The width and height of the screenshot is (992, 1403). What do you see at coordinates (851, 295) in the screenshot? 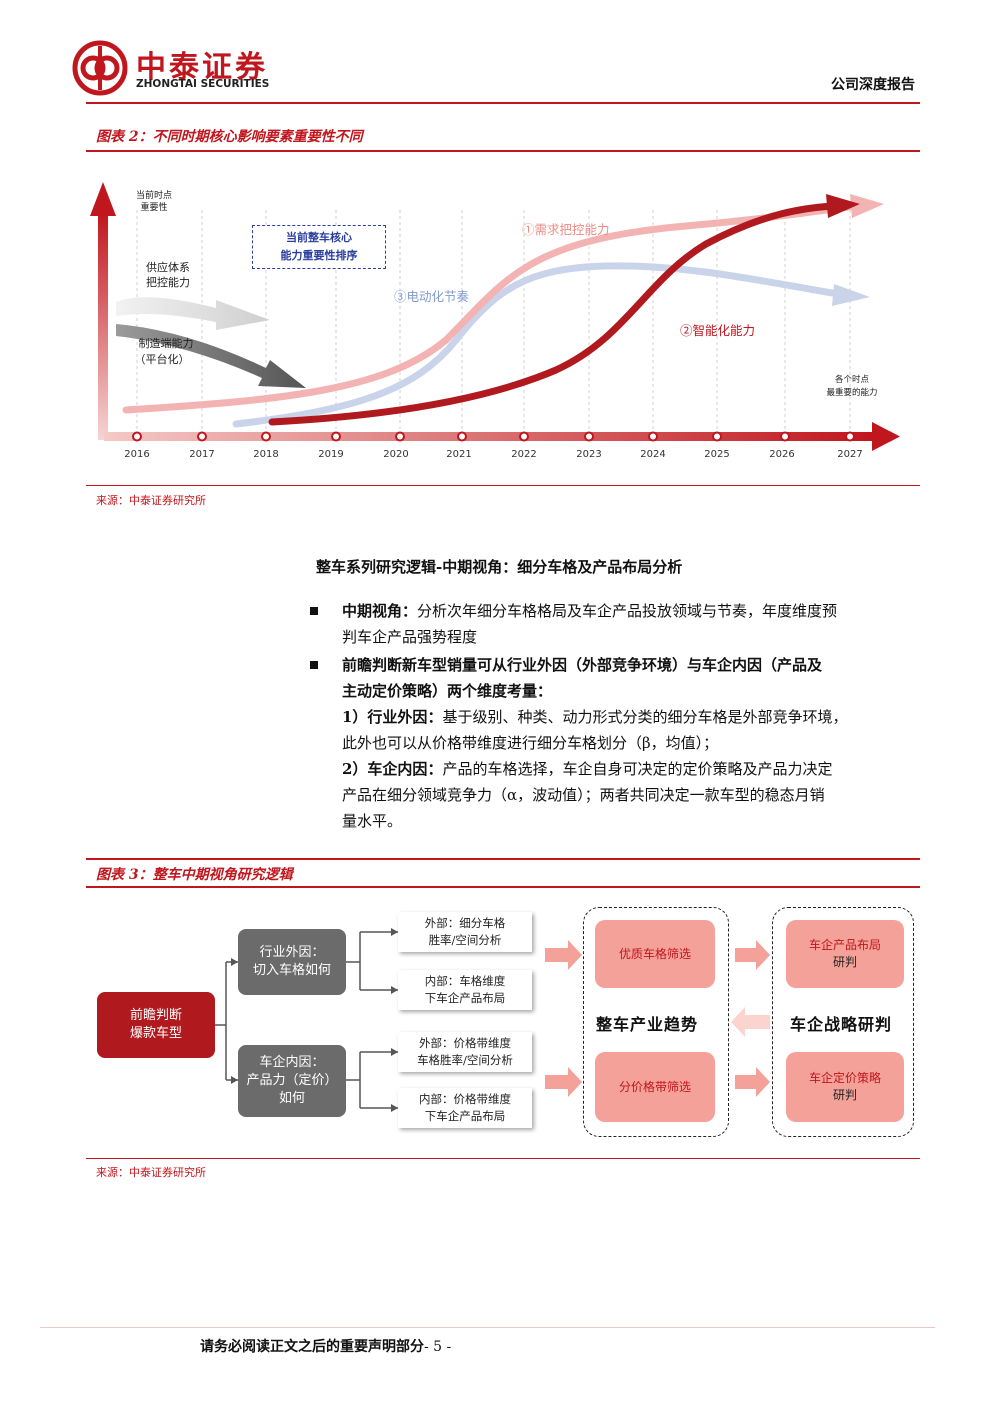
I see `curve-electrification-arrowhead` at bounding box center [851, 295].